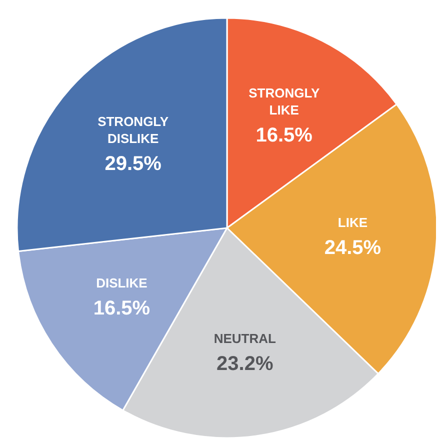 The width and height of the screenshot is (444, 446). Describe the element at coordinates (353, 248) in the screenshot. I see `data-label: 24.5%` at that location.